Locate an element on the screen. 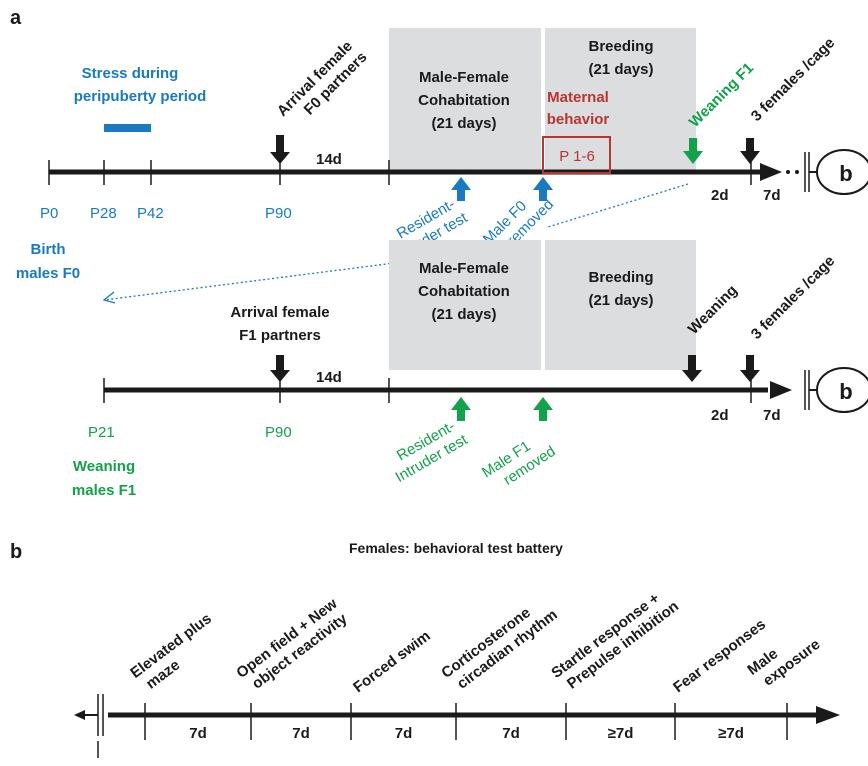 This screenshot has width=868, height=766. females-cage-f1-label: 3 females /cage is located at coordinates (793, 297).